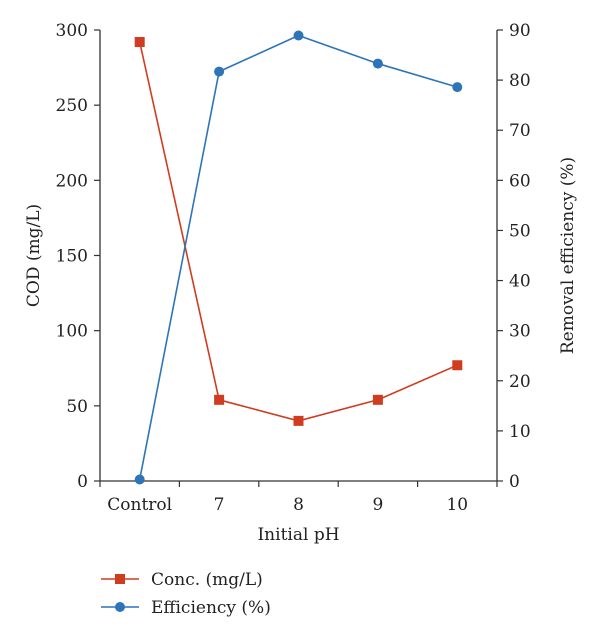 The width and height of the screenshot is (600, 643). Describe the element at coordinates (520, 282) in the screenshot. I see `y2-tick-label: 40` at that location.